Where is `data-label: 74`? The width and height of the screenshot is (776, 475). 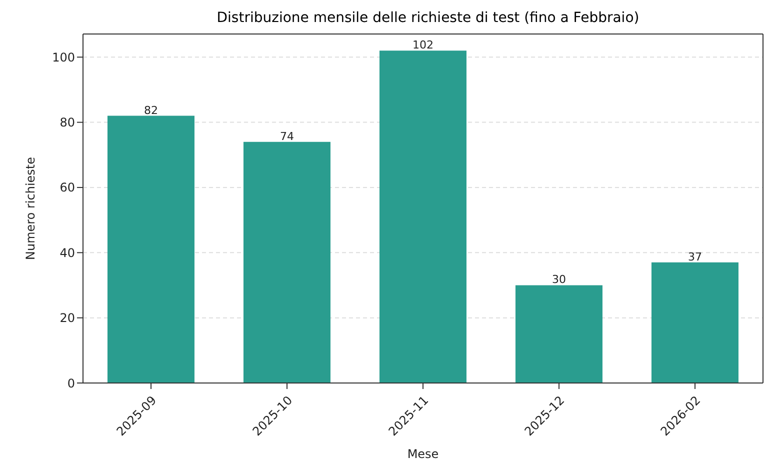 data-label: 74 is located at coordinates (287, 136).